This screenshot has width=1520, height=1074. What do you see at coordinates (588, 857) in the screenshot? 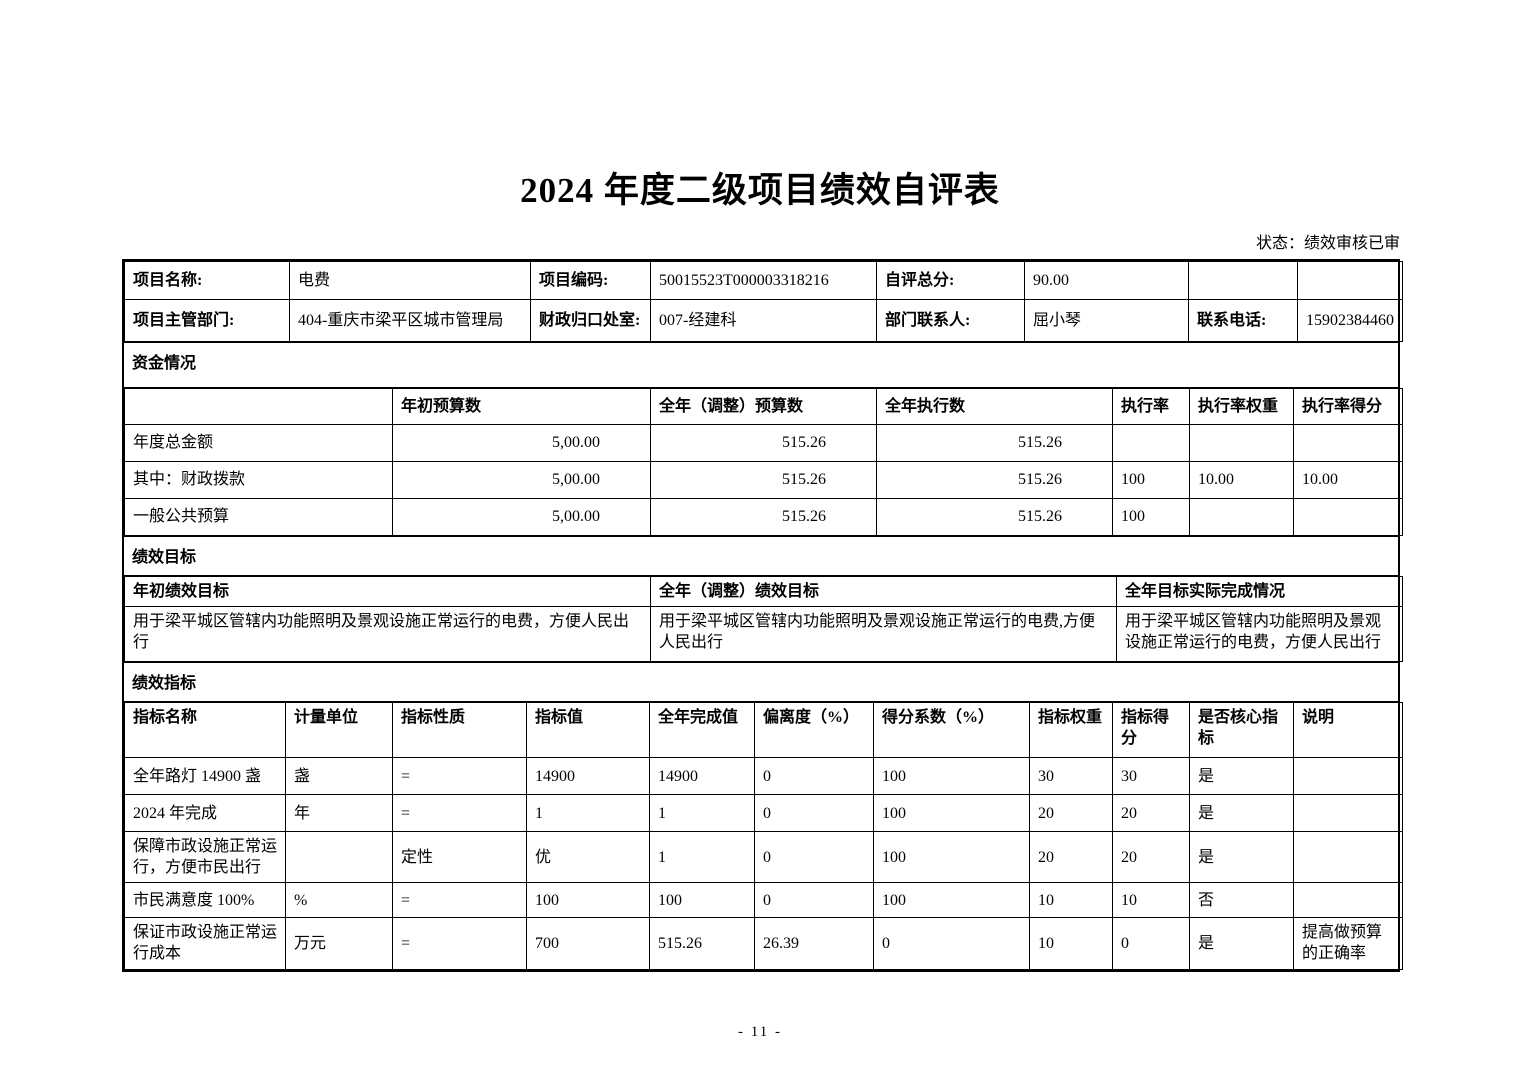
I see `indicator-target: 优` at bounding box center [588, 857].